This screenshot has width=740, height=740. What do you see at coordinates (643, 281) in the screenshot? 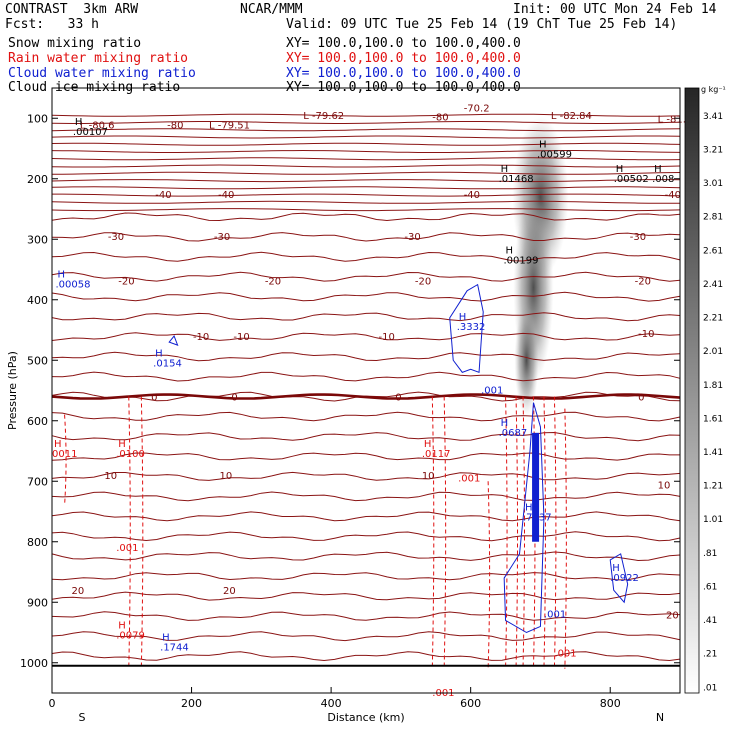
I see `isotherm-label: -20` at bounding box center [643, 281].